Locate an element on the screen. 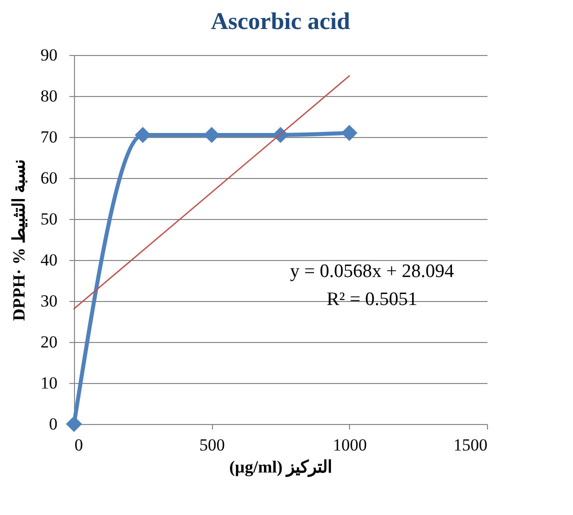 Image resolution: width=573 pixels, height=515 pixels. y-tick-label: 80 is located at coordinates (49, 96).